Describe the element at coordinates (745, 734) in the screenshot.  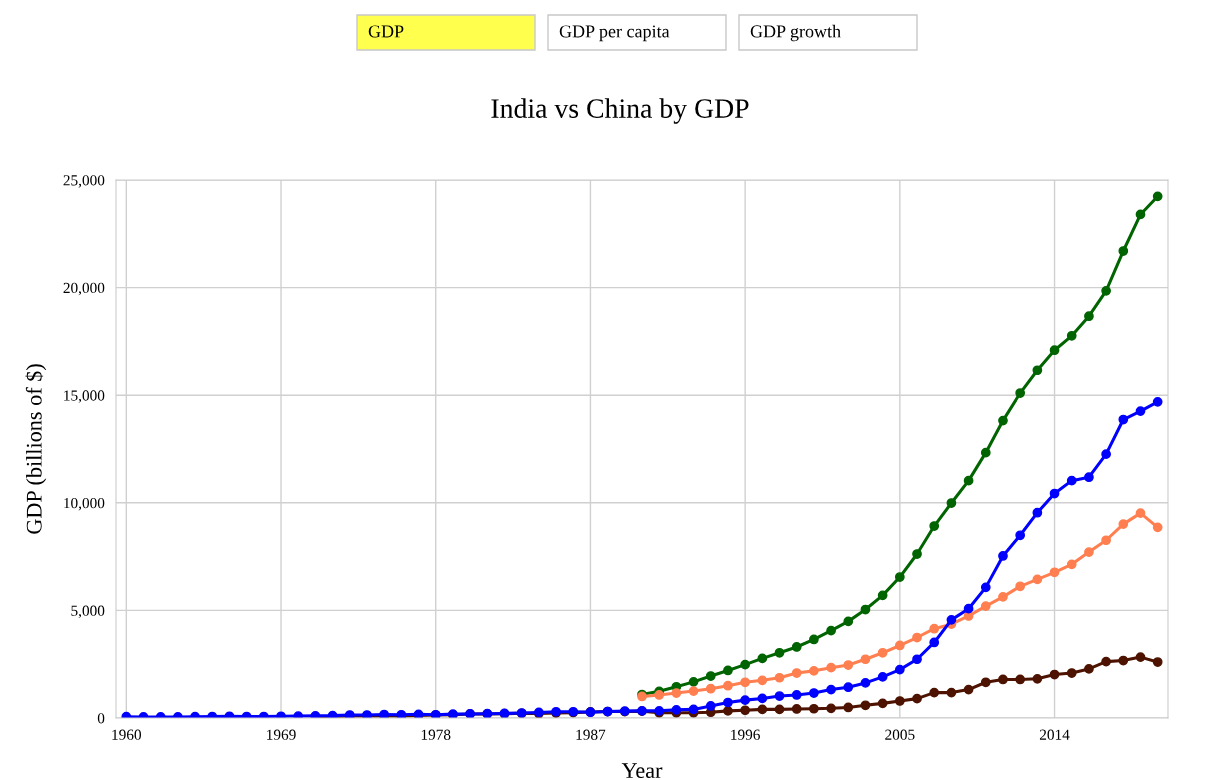
I see `x-tick-label: 1996` at that location.